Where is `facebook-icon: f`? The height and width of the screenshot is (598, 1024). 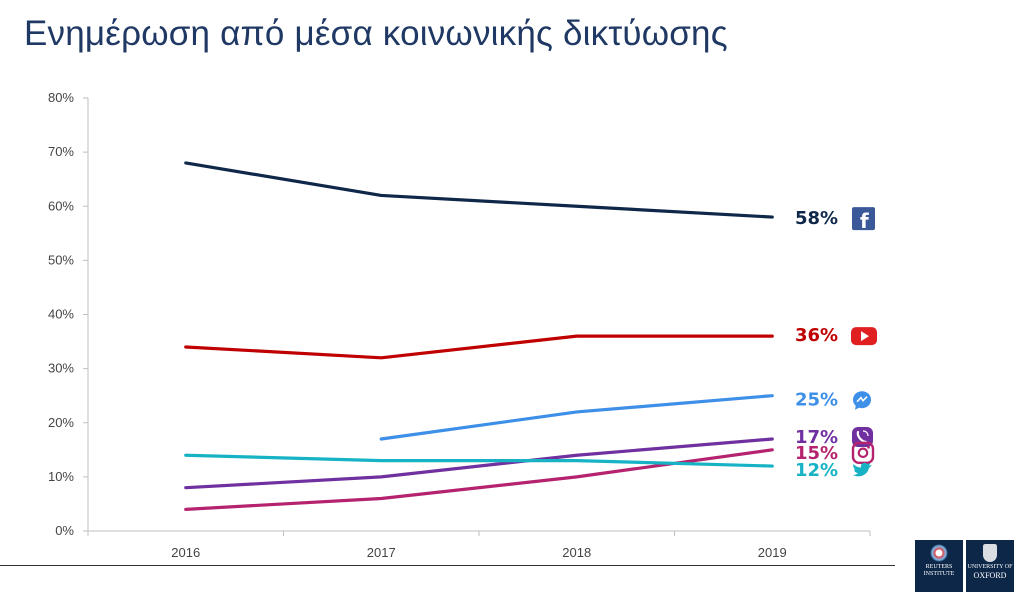
facebook-icon: f is located at coordinates (863, 220).